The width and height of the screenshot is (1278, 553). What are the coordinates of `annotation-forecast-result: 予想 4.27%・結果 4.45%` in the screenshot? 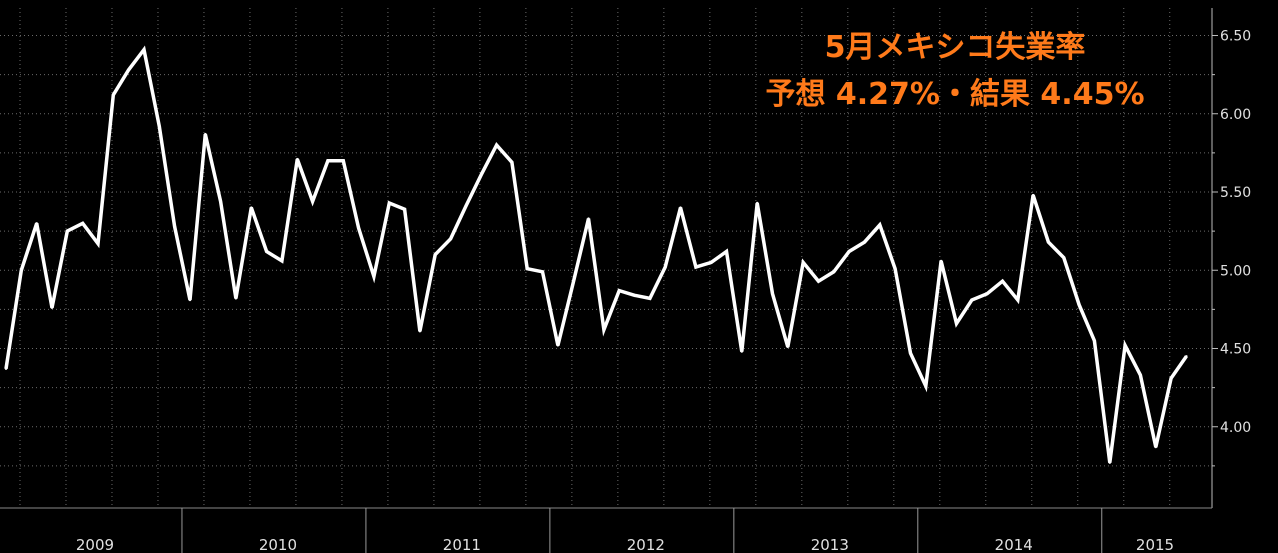 It's located at (954, 94).